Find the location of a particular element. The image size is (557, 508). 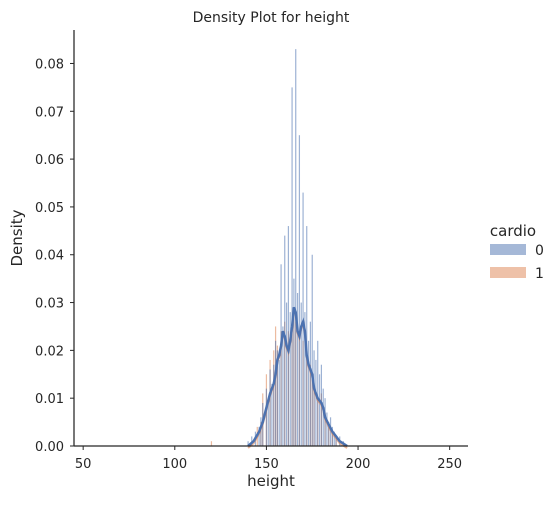

legend-label-0: 0 is located at coordinates (539, 251).